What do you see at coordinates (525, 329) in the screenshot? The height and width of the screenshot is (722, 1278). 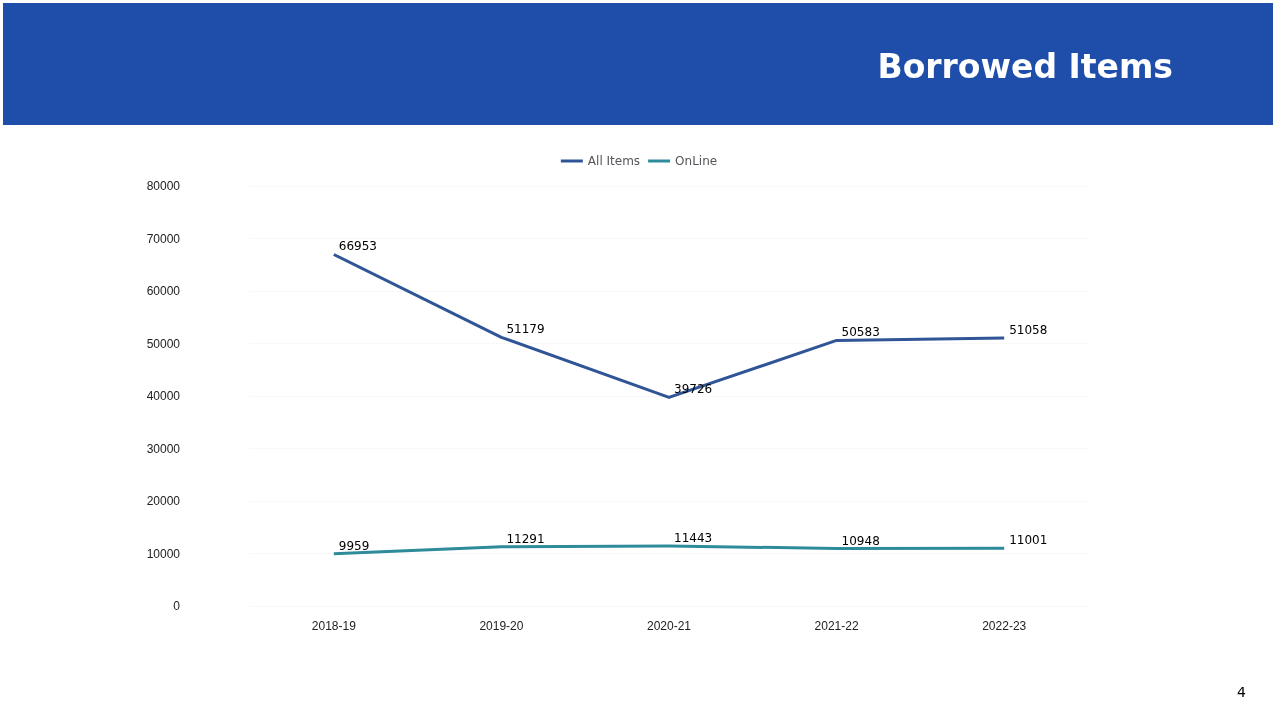 I see `data-label: 51179` at bounding box center [525, 329].